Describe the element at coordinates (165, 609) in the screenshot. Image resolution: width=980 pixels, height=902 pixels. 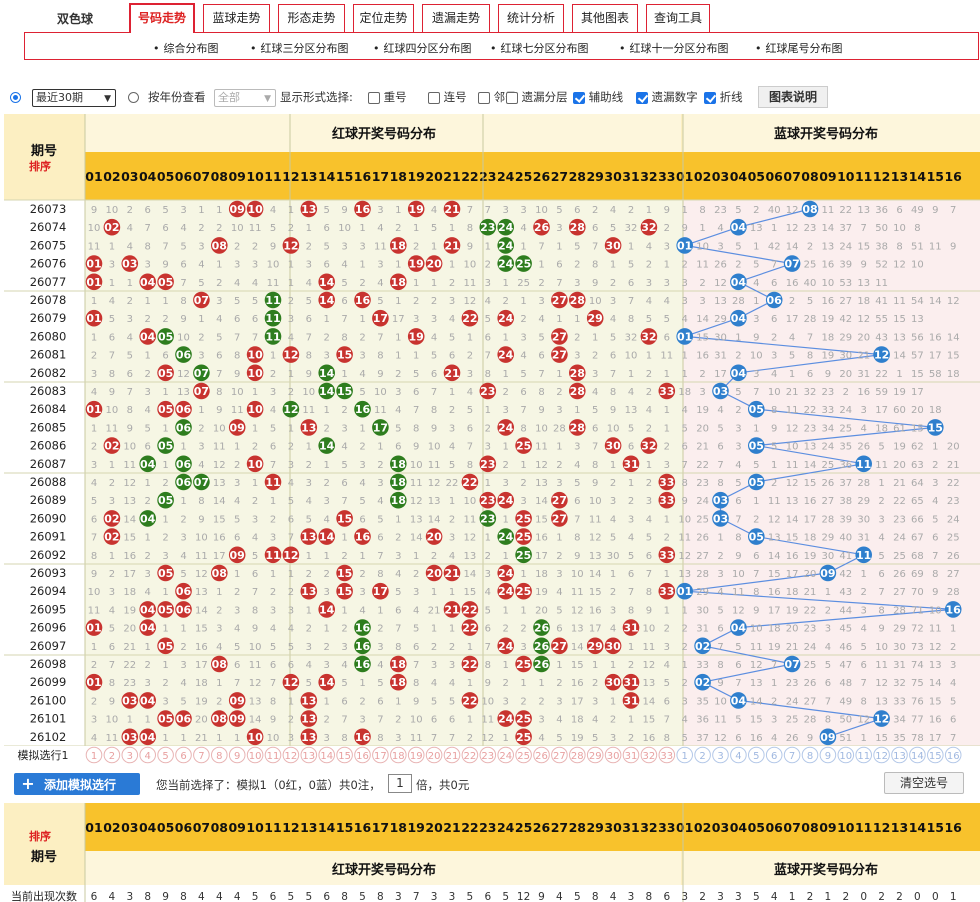
I see `ball-number: 05` at that location.